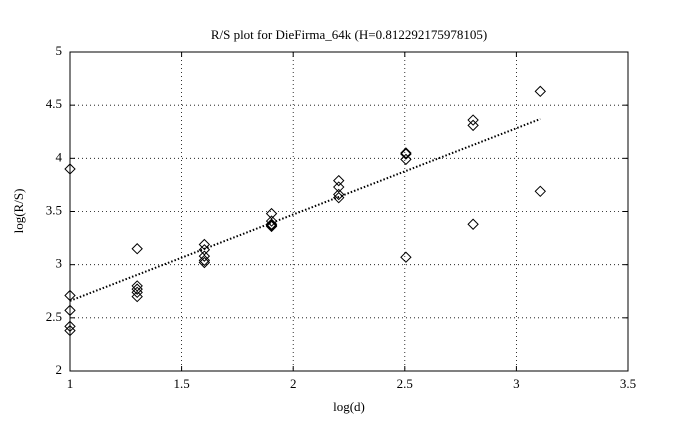 This screenshot has width=686, height=430. I want to click on y-tick-label: 4, so click(59, 156).